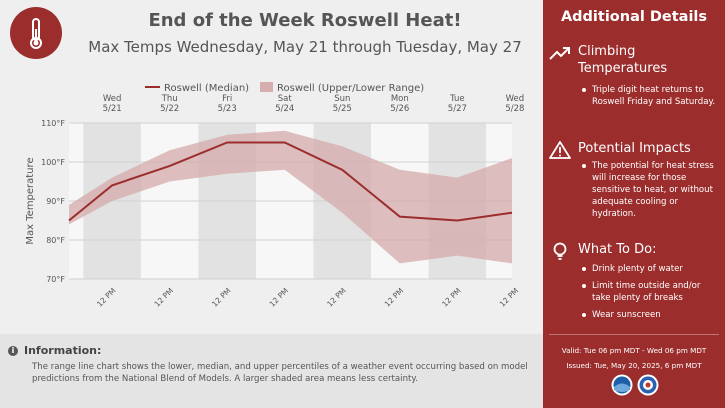 This screenshot has width=725, height=408. I want to click on date-label: 5/27, so click(457, 109).